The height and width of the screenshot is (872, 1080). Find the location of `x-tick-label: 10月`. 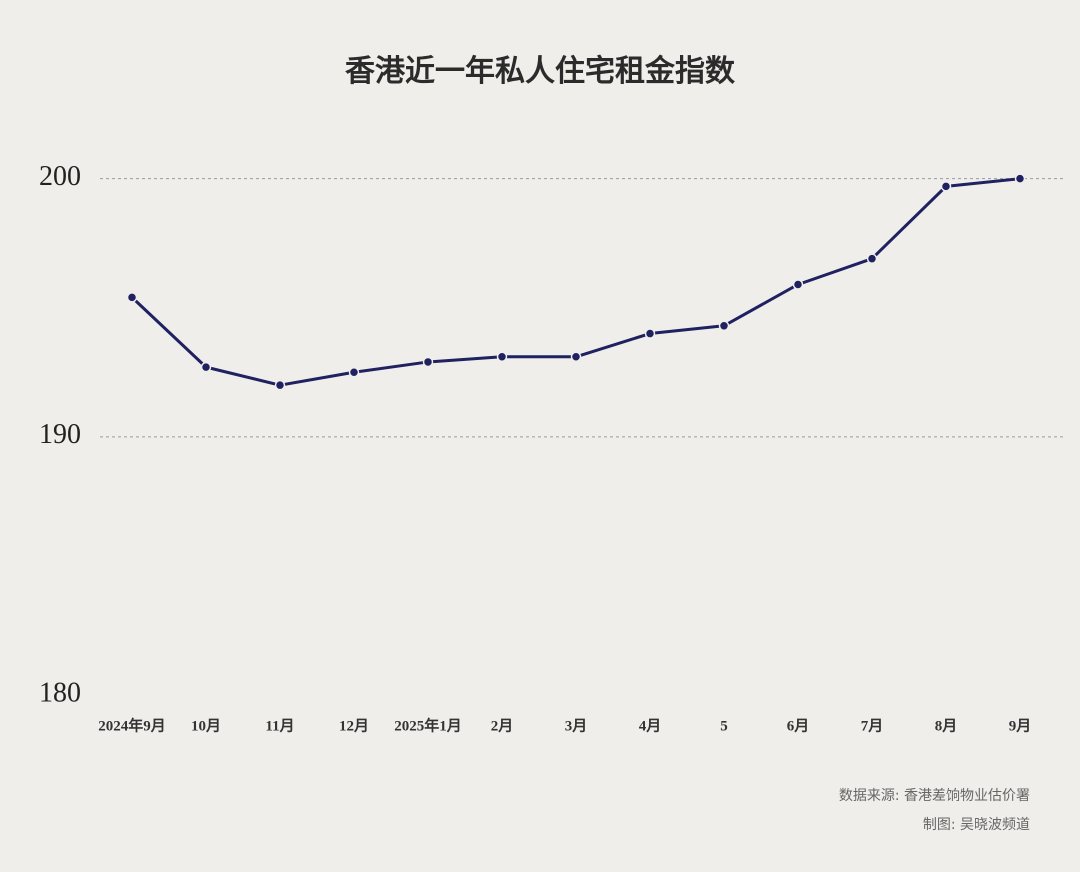

x-tick-label: 10月 is located at coordinates (206, 725).